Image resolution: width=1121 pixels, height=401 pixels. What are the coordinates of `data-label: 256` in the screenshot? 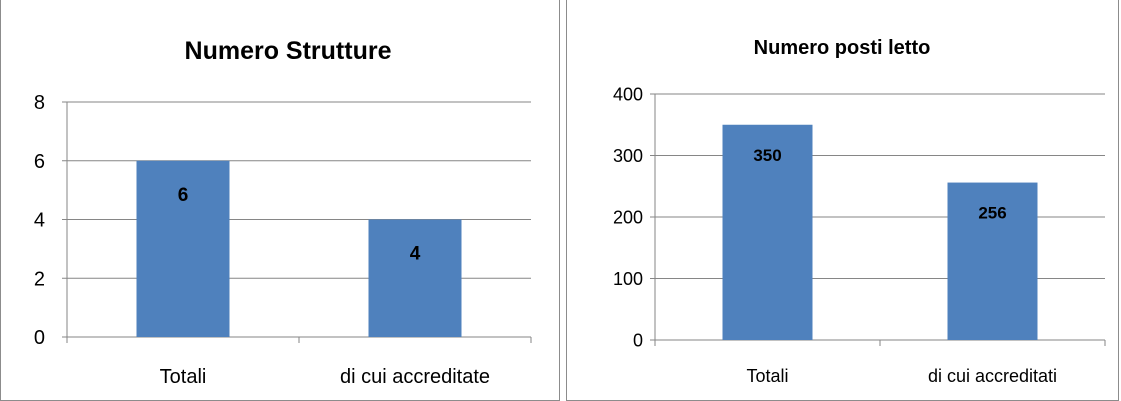 It's located at (992, 213).